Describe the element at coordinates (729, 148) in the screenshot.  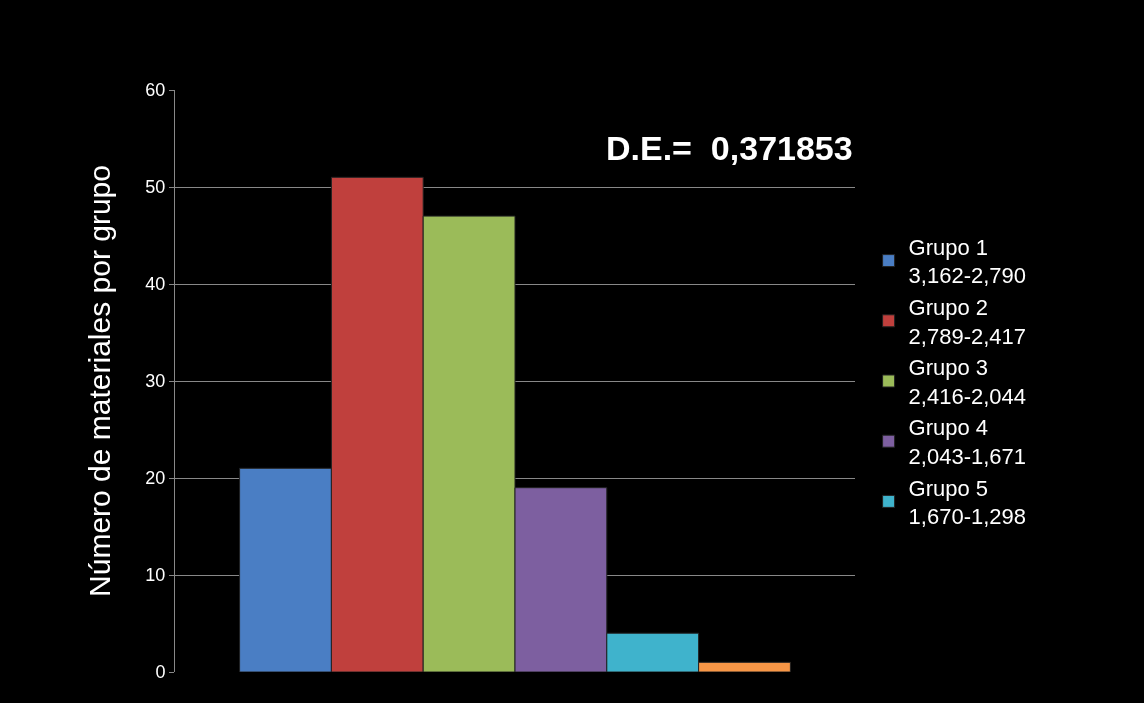
I see `annotation: D.E.= 0,371853` at that location.